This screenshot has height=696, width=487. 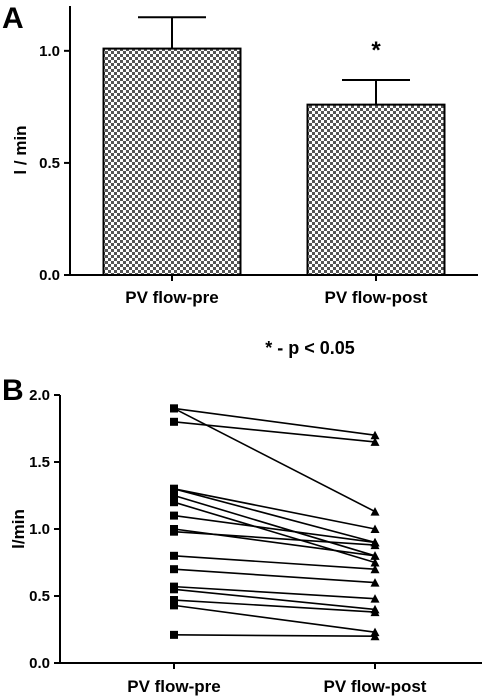 I want to click on panel-b-label: B, so click(x=13, y=390).